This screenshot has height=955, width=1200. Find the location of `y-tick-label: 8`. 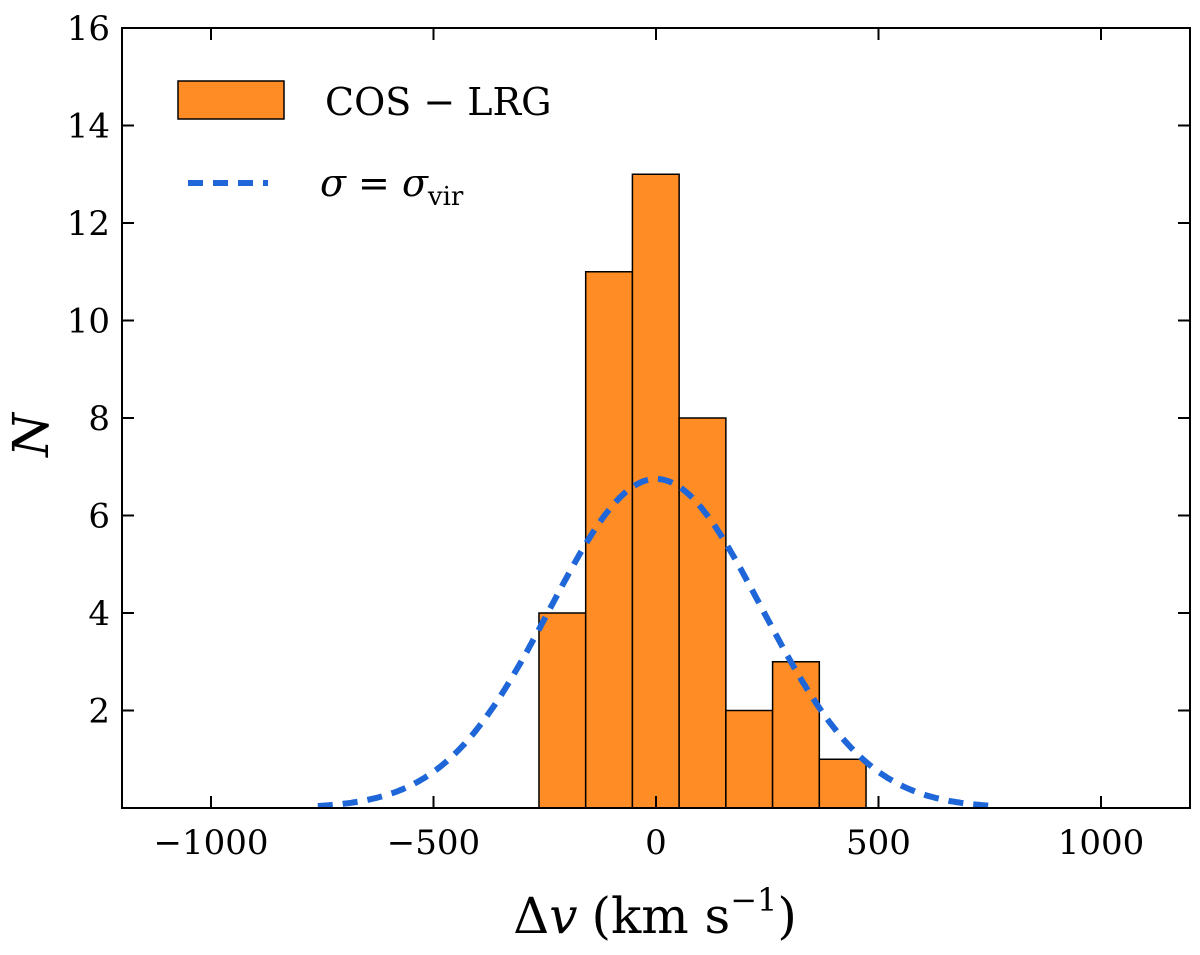

y-tick-label: 8 is located at coordinates (99, 419).